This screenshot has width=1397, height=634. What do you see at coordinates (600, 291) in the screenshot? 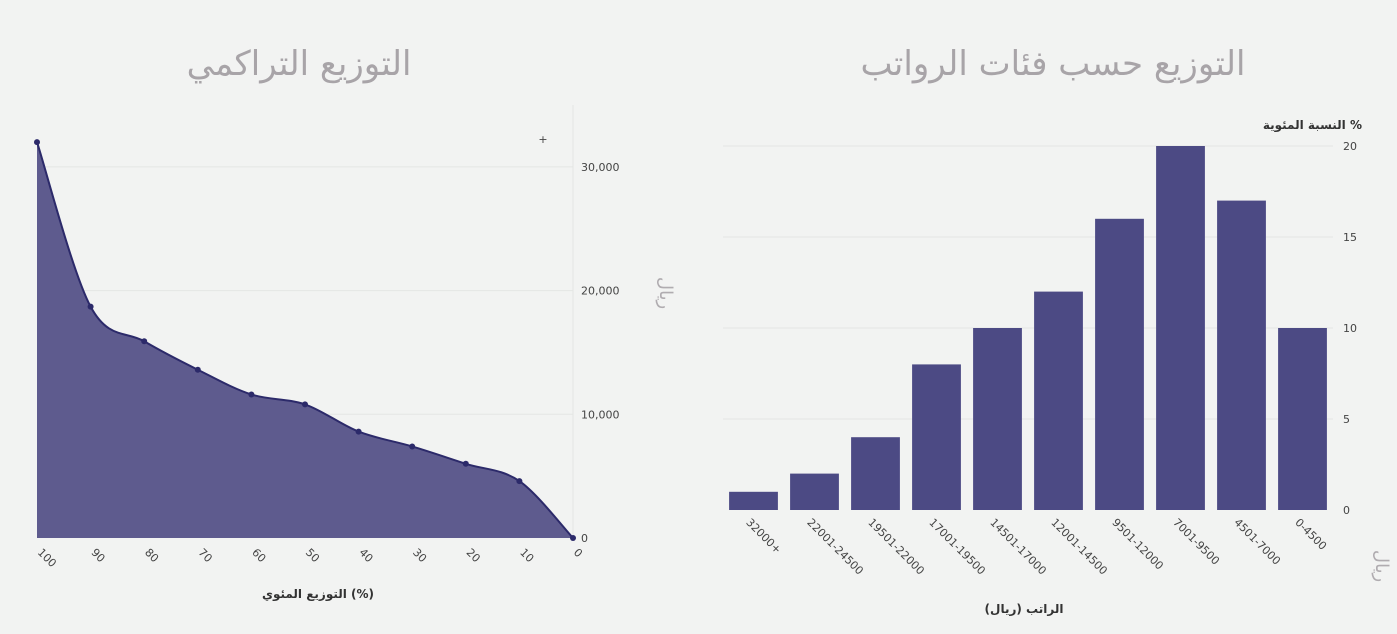
I see `cumulative-y-tick: 20,000` at bounding box center [600, 291].